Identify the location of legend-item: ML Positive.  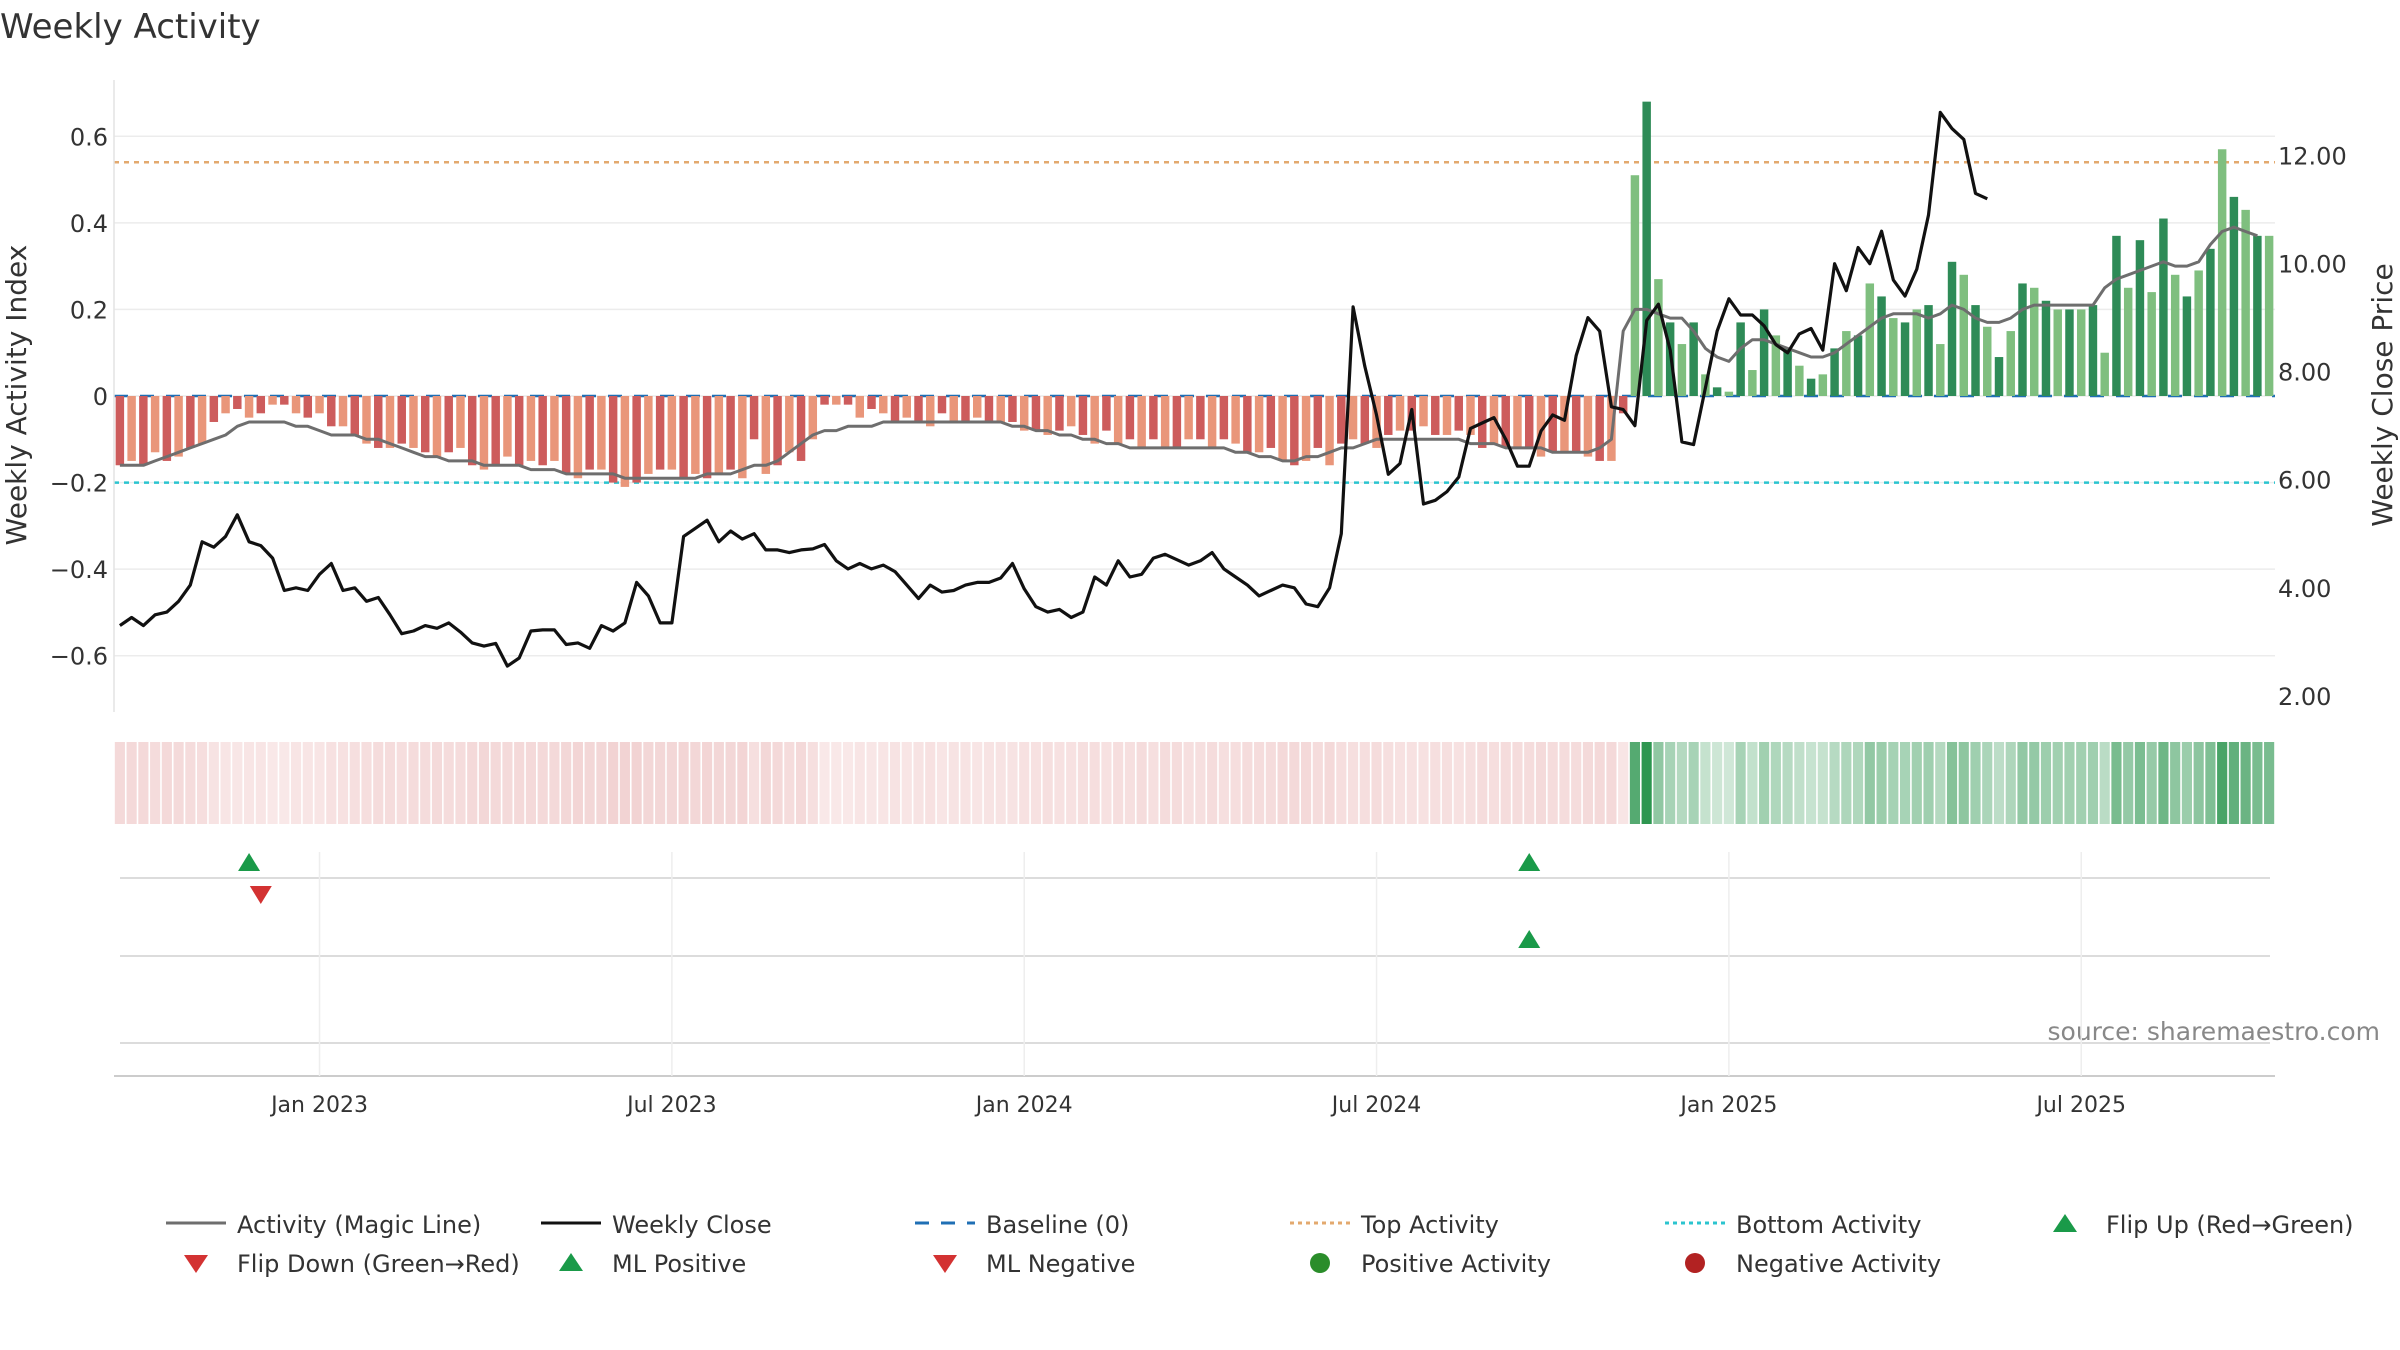
(652, 1264).